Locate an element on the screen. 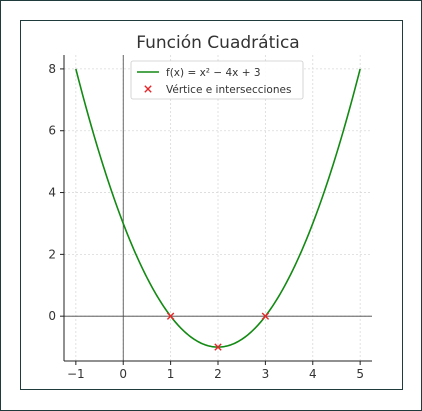 Image resolution: width=422 pixels, height=411 pixels. x-tick-label: −1 is located at coordinates (76, 374).